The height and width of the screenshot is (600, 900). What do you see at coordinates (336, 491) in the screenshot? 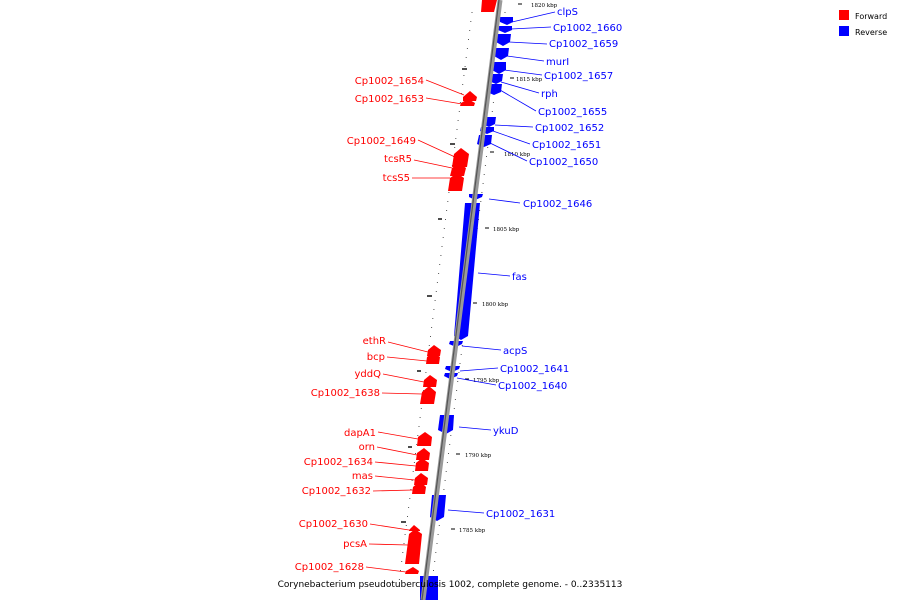
I see `gene-label: Cp1002_1632` at bounding box center [336, 491].